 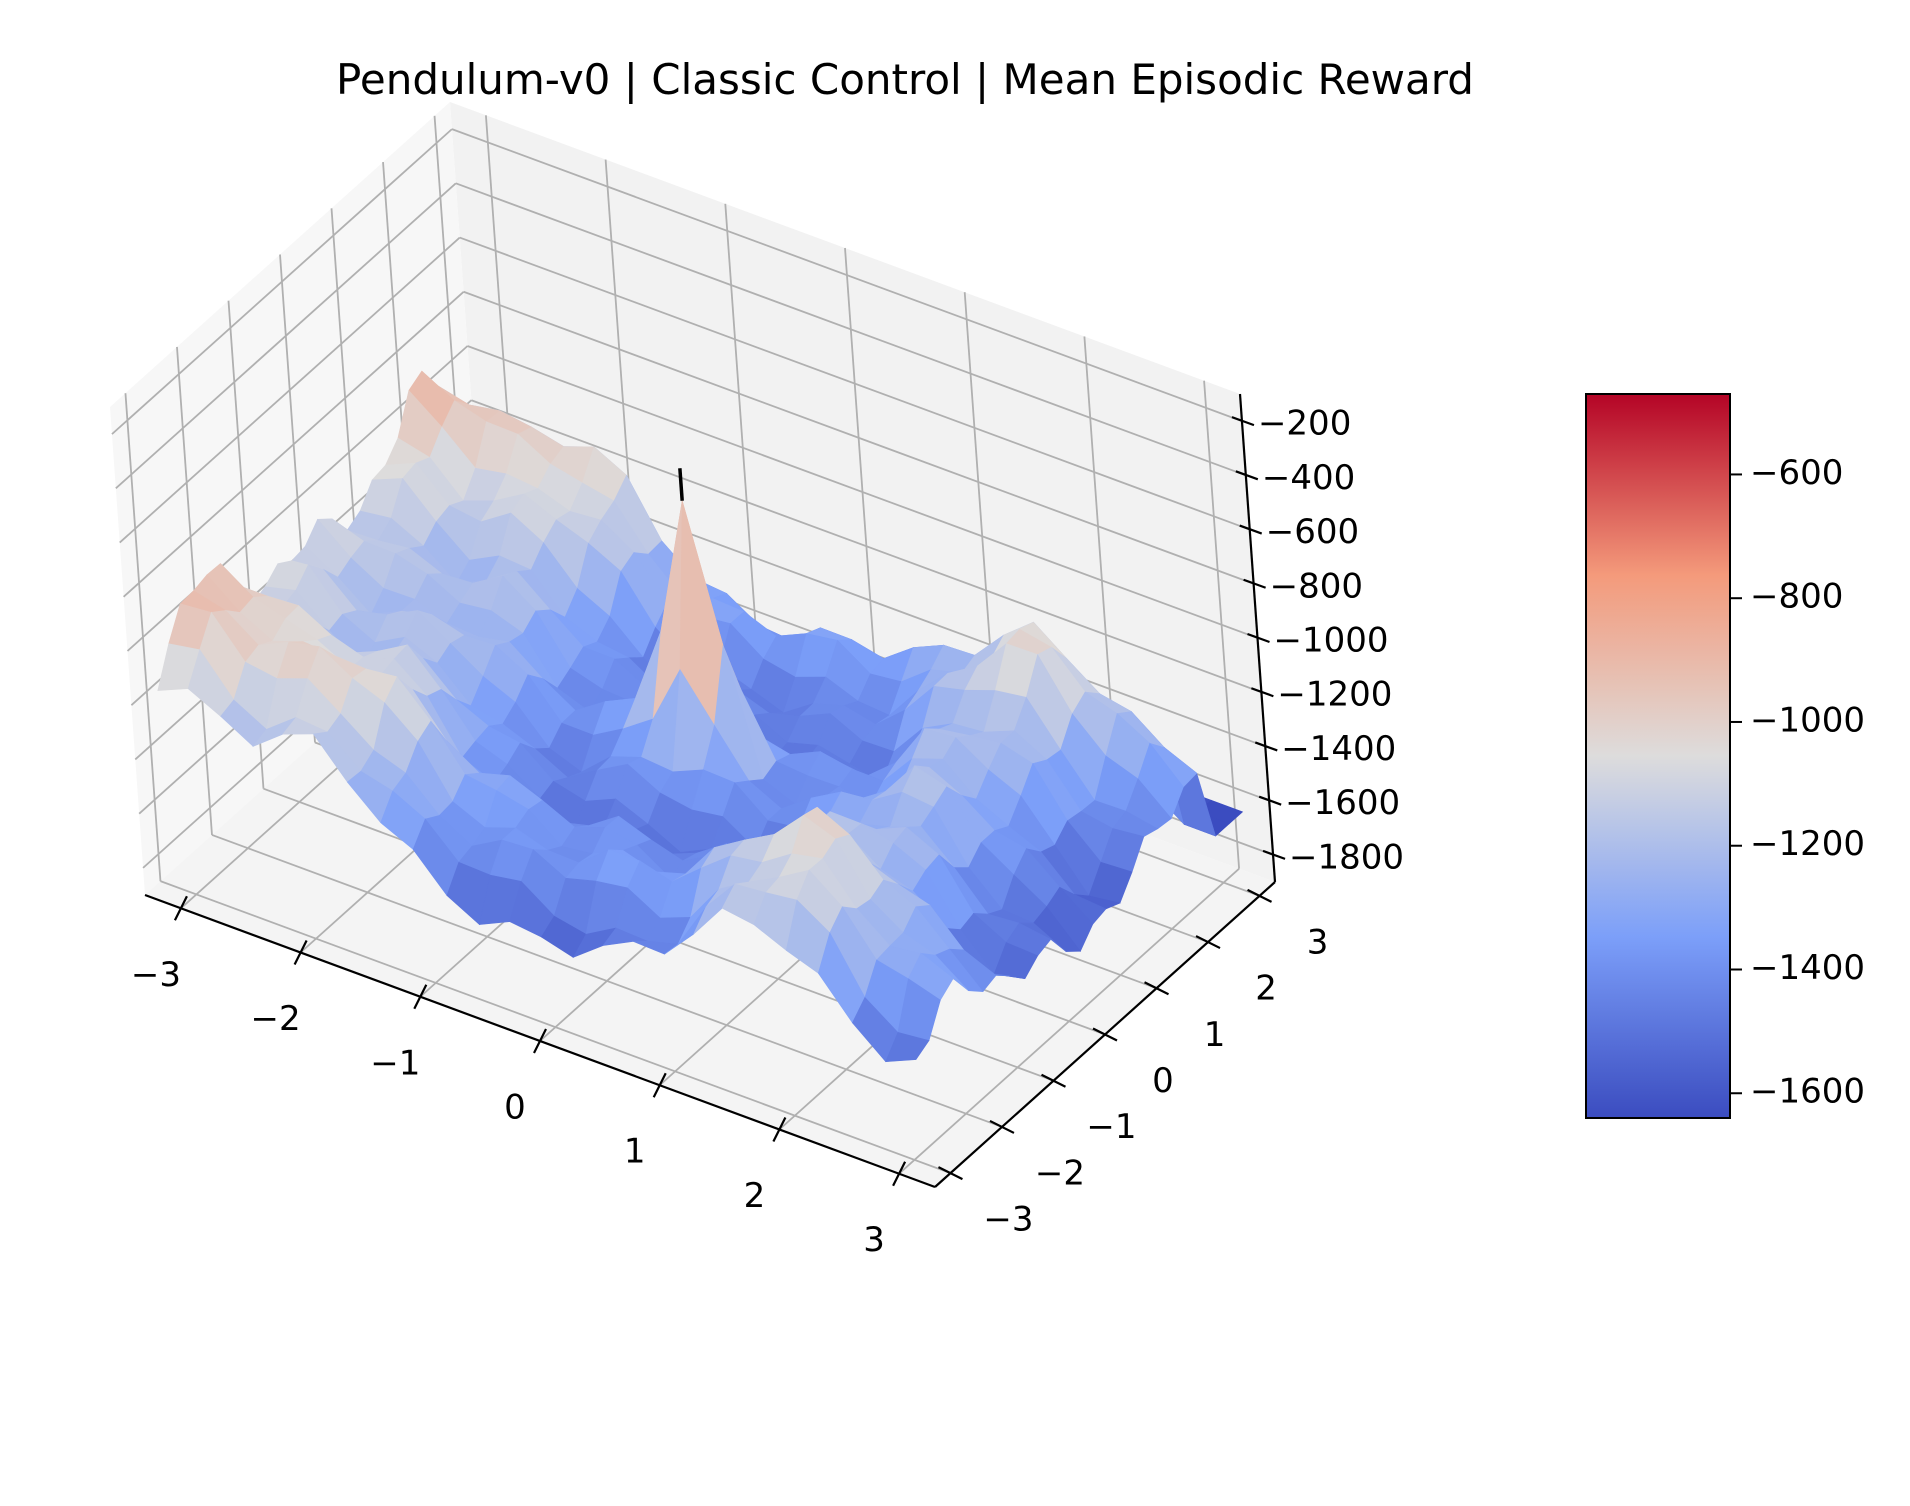 I want to click on z-tick-label: −1800, so click(x=1346, y=857).